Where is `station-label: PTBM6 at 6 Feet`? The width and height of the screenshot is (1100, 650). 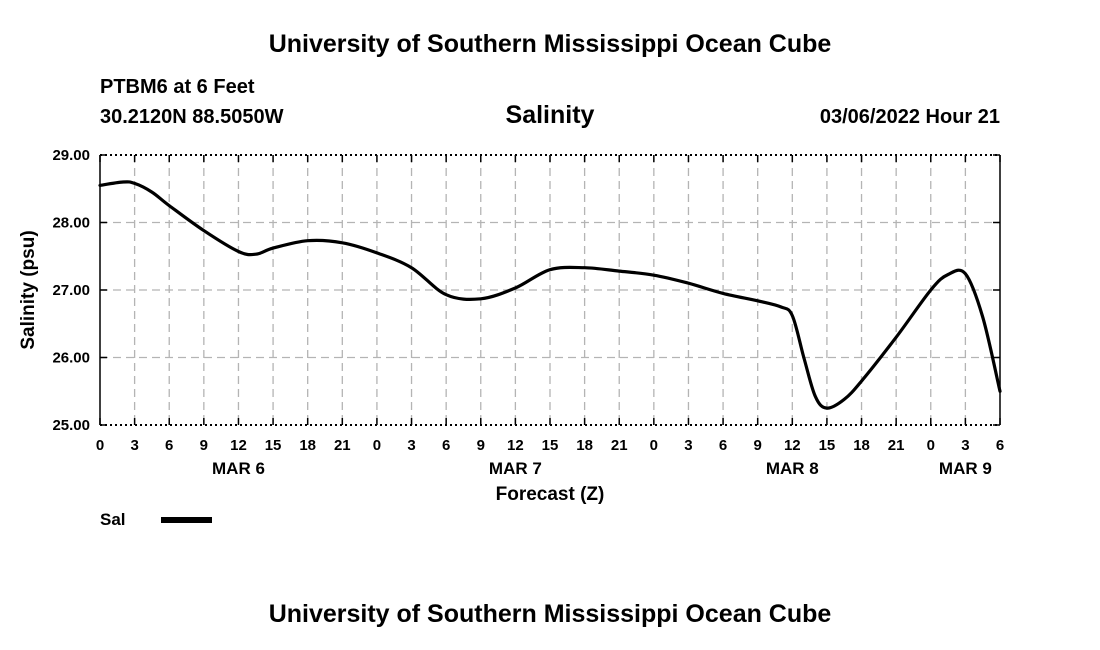 station-label: PTBM6 at 6 Feet is located at coordinates (177, 87).